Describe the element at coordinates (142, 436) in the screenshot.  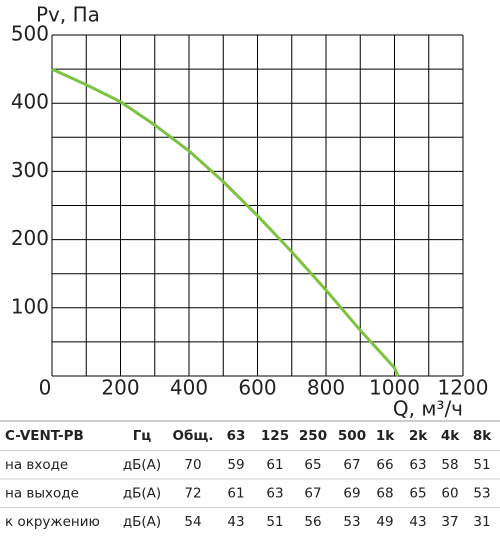
I see `table-header: Гц` at that location.